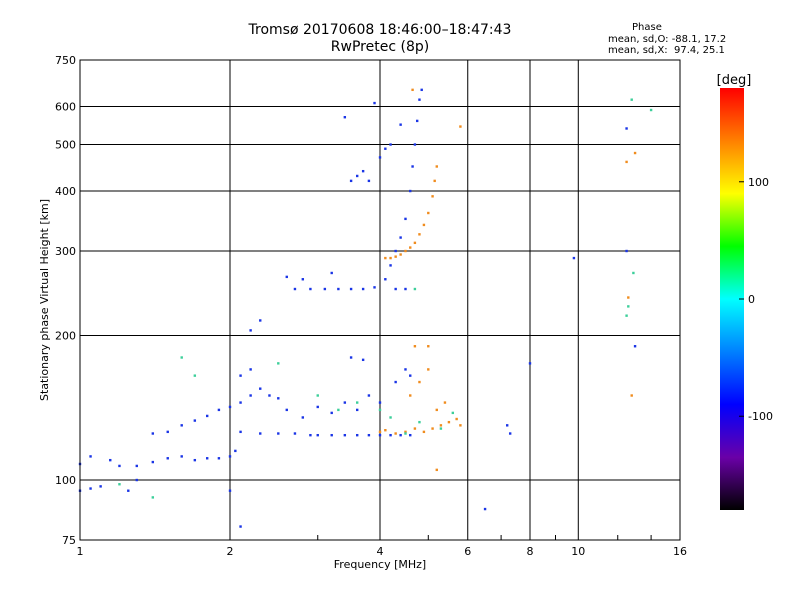  Describe the element at coordinates (758, 182) in the screenshot. I see `colorbar-tick-label: 100` at that location.